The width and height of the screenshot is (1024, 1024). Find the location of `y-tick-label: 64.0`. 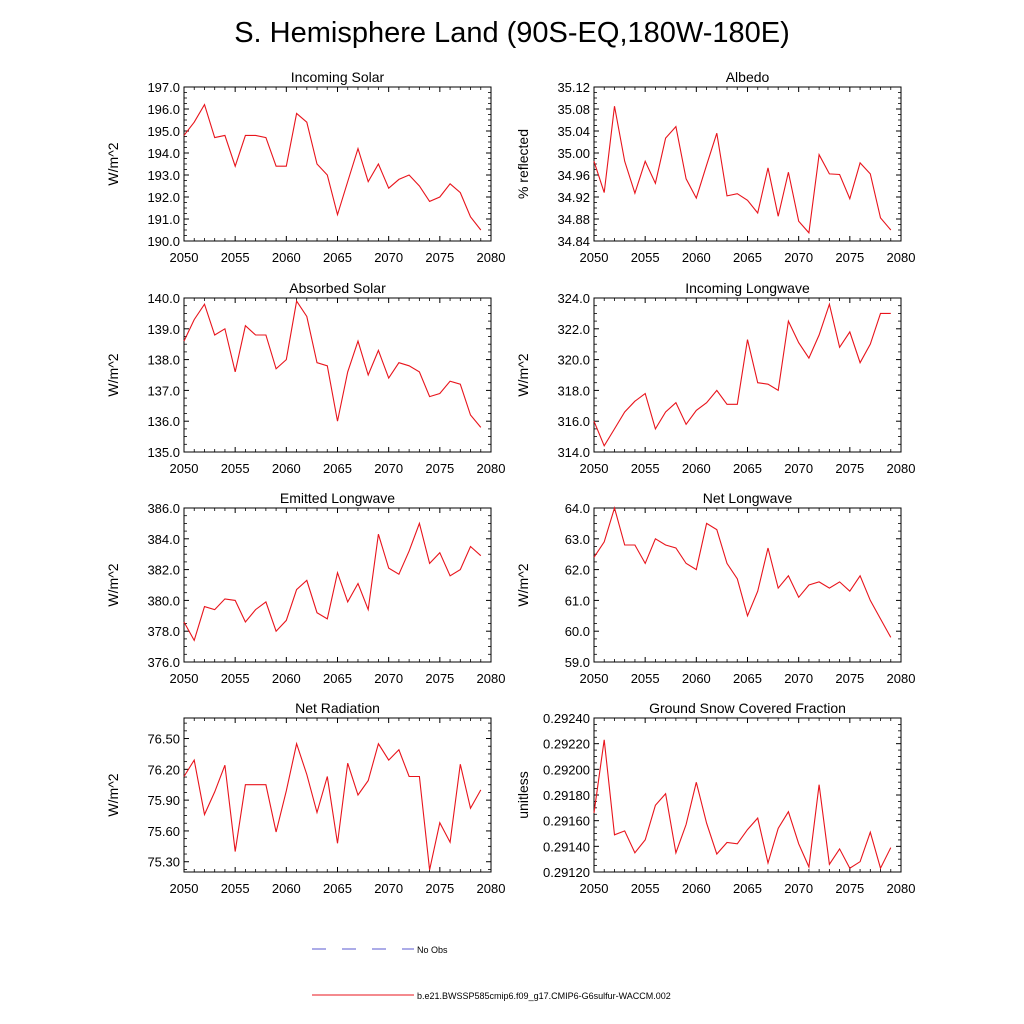

y-tick-label: 64.0 is located at coordinates (577, 508).